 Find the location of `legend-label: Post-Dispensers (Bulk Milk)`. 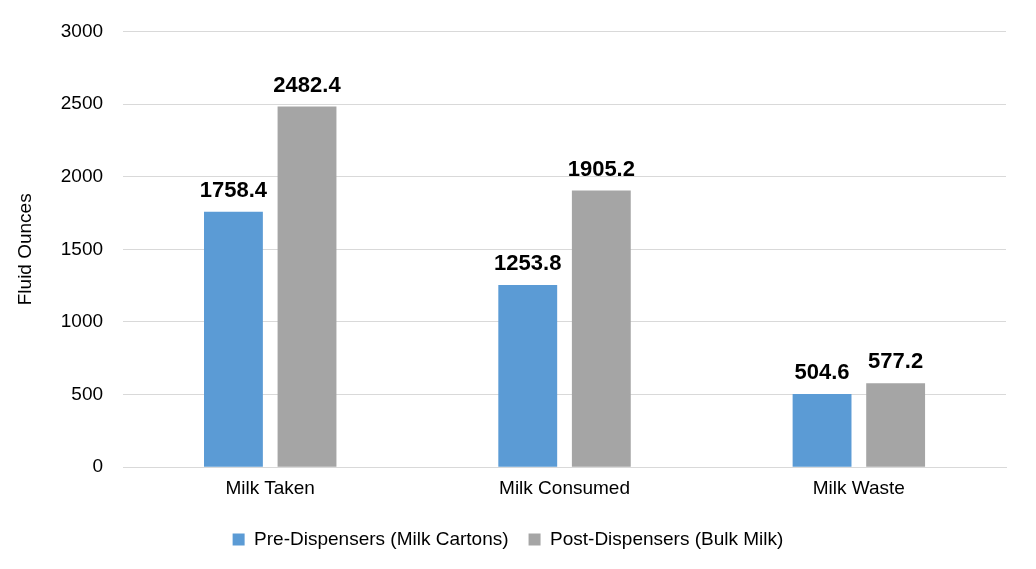

legend-label: Post-Dispensers (Bulk Milk) is located at coordinates (667, 538).